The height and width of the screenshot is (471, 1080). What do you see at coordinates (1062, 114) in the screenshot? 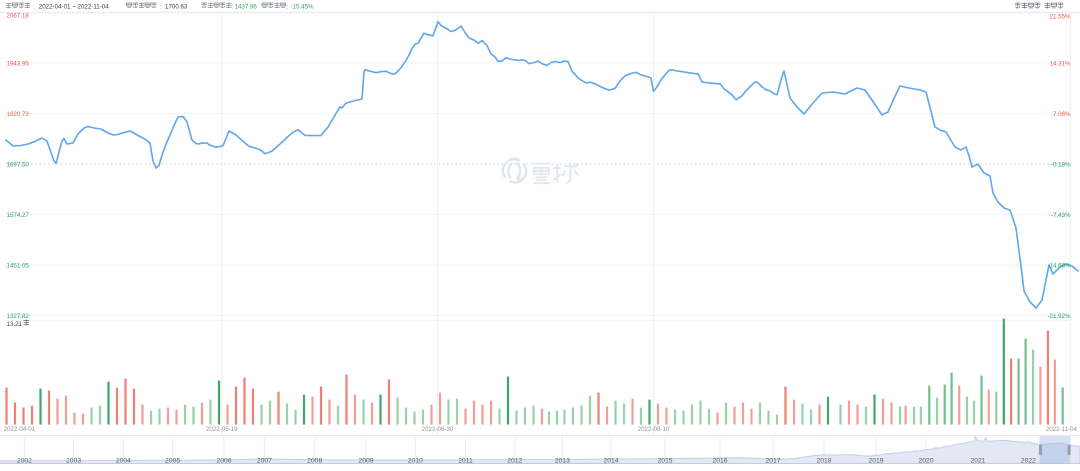
I see `svg-text: 7.06%` at bounding box center [1062, 114].